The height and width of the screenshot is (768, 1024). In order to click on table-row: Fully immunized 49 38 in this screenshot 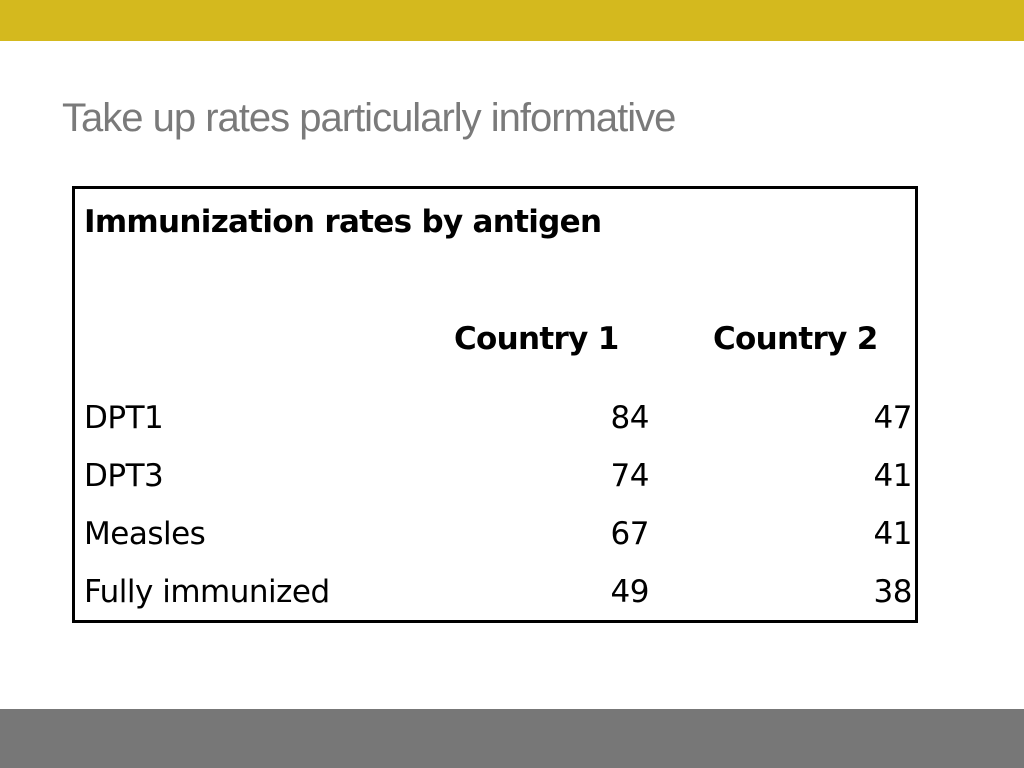, I will do `click(495, 601)`.